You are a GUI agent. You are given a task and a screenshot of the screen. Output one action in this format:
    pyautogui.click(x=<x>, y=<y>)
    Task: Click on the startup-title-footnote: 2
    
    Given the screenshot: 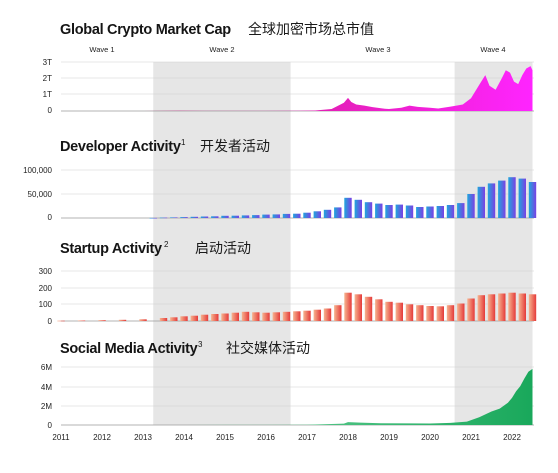 What is the action you would take?
    pyautogui.click(x=166, y=244)
    